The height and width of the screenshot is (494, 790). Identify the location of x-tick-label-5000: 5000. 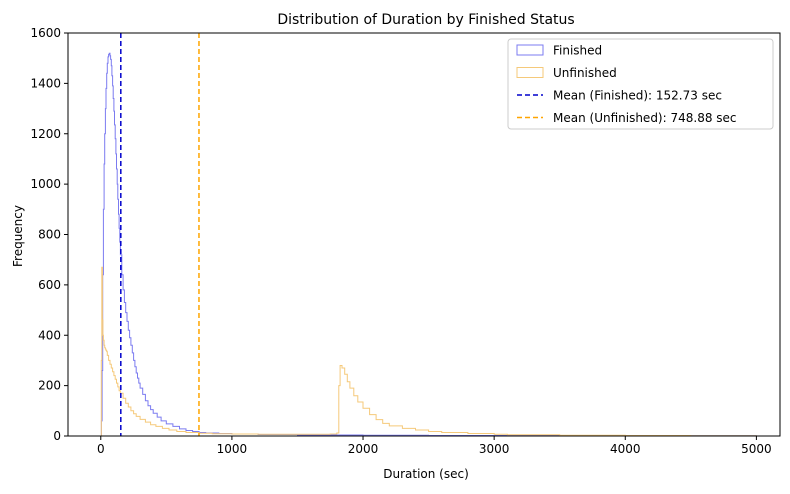
(756, 449).